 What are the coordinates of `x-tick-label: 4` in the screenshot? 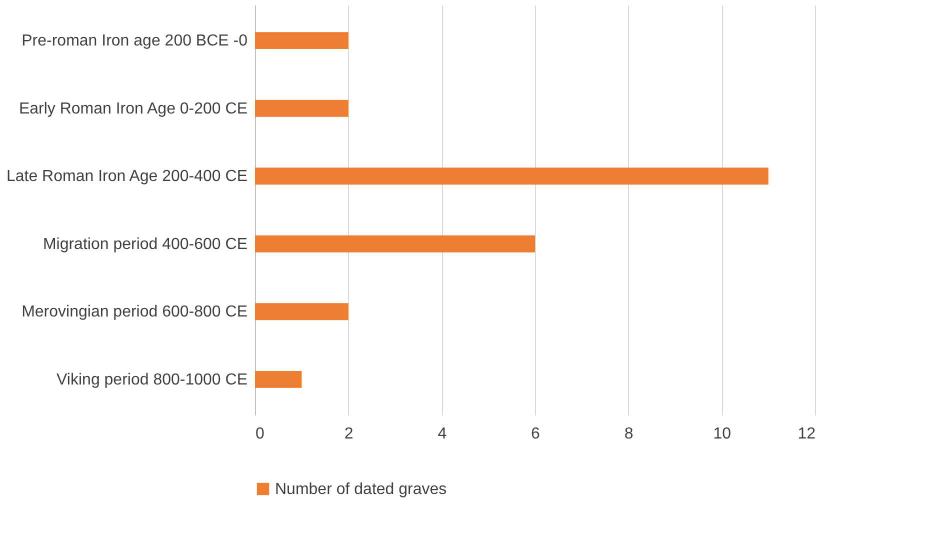 It's located at (442, 434).